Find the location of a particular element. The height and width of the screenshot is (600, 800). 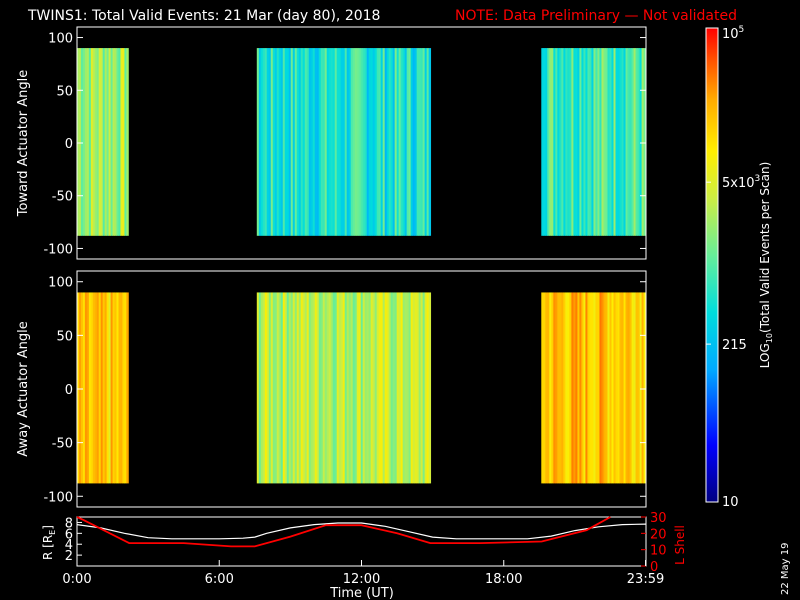

orbit-left-y-label-end: ] is located at coordinates (48, 527).